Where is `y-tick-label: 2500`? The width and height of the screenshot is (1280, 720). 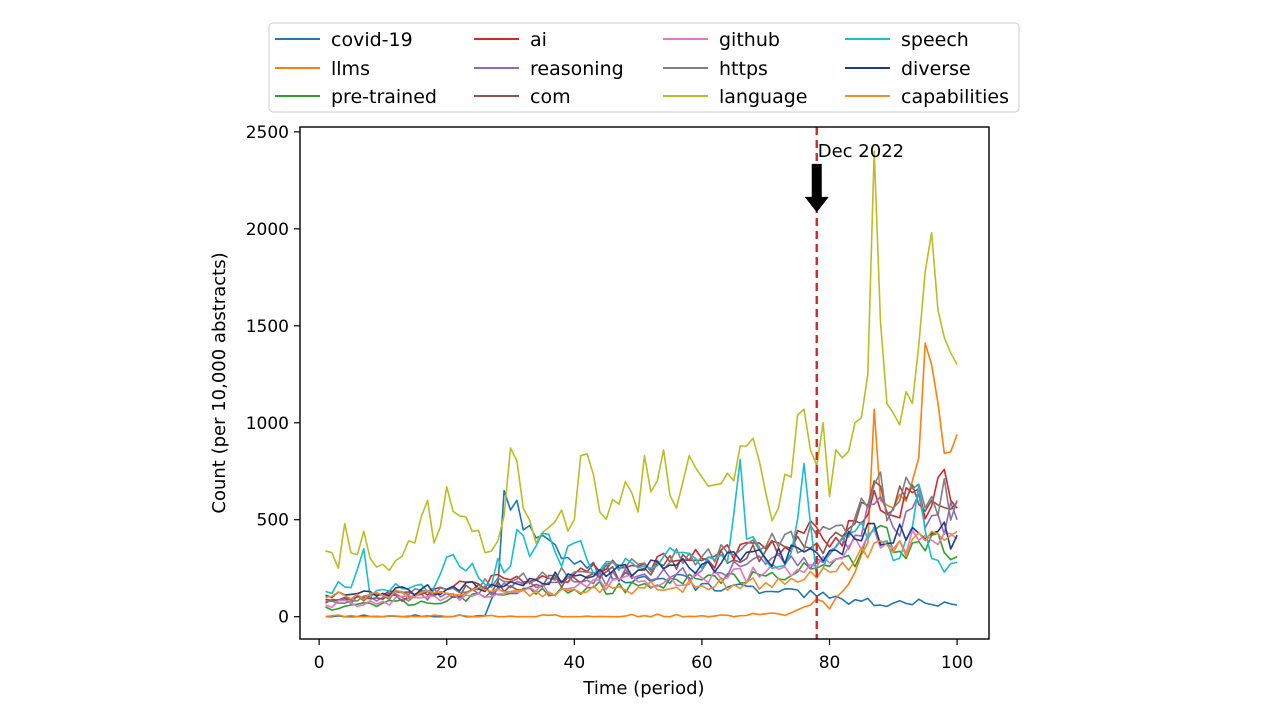 y-tick-label: 2500 is located at coordinates (267, 133).